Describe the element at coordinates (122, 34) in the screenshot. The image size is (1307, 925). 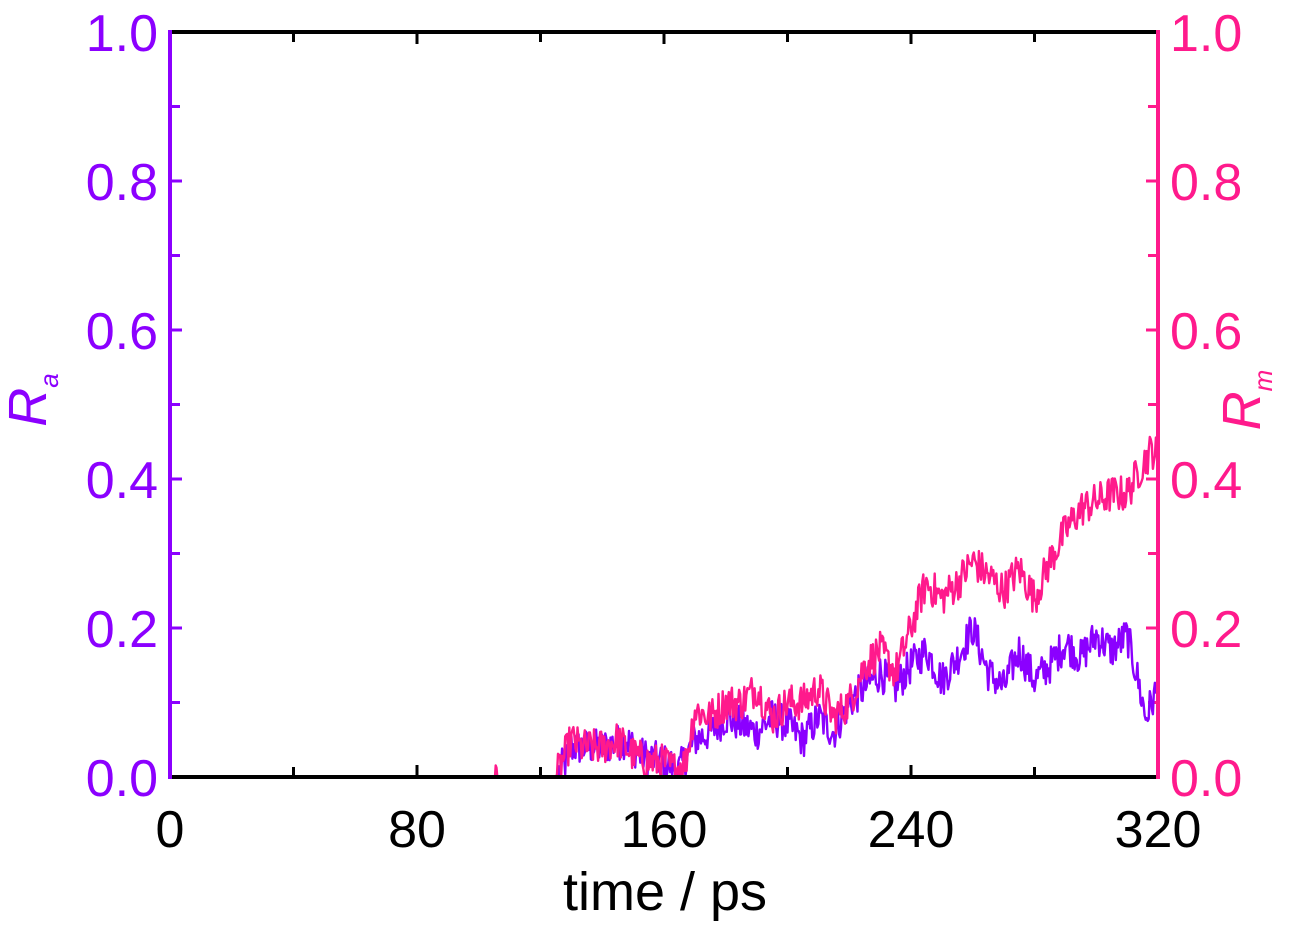
I see `left-y-tick-label: 1.0` at that location.